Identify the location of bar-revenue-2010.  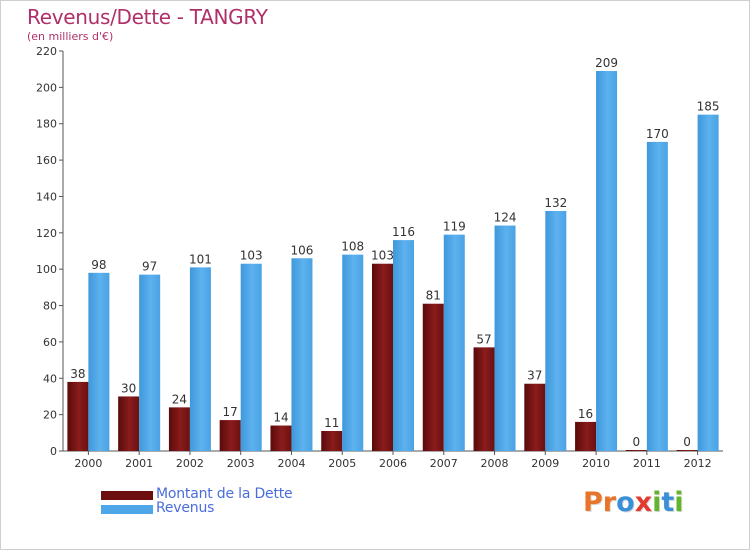
(607, 261).